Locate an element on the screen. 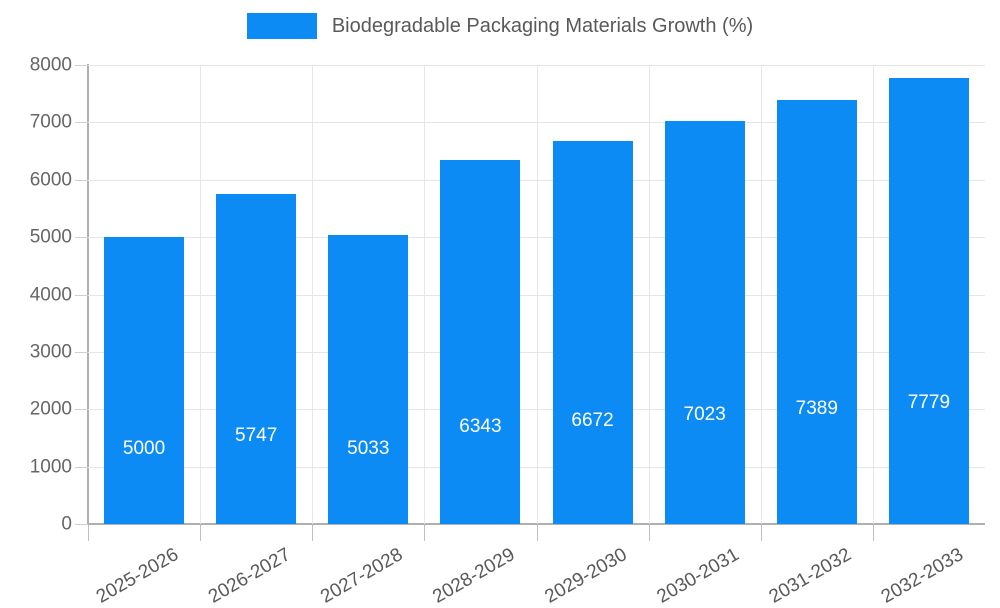 This screenshot has width=1000, height=608. y-tick-label: 0 is located at coordinates (66, 524).